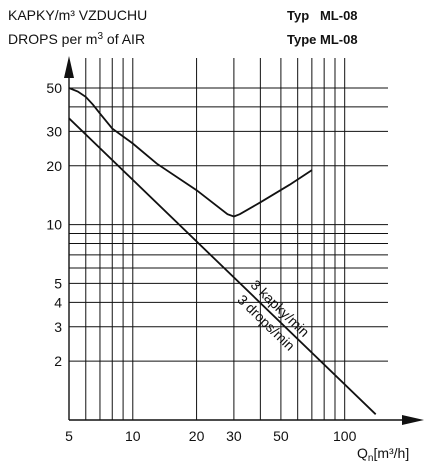 Image resolution: width=431 pixels, height=464 pixels. Describe the element at coordinates (54, 166) in the screenshot. I see `y-tick-label-20: 20` at that location.